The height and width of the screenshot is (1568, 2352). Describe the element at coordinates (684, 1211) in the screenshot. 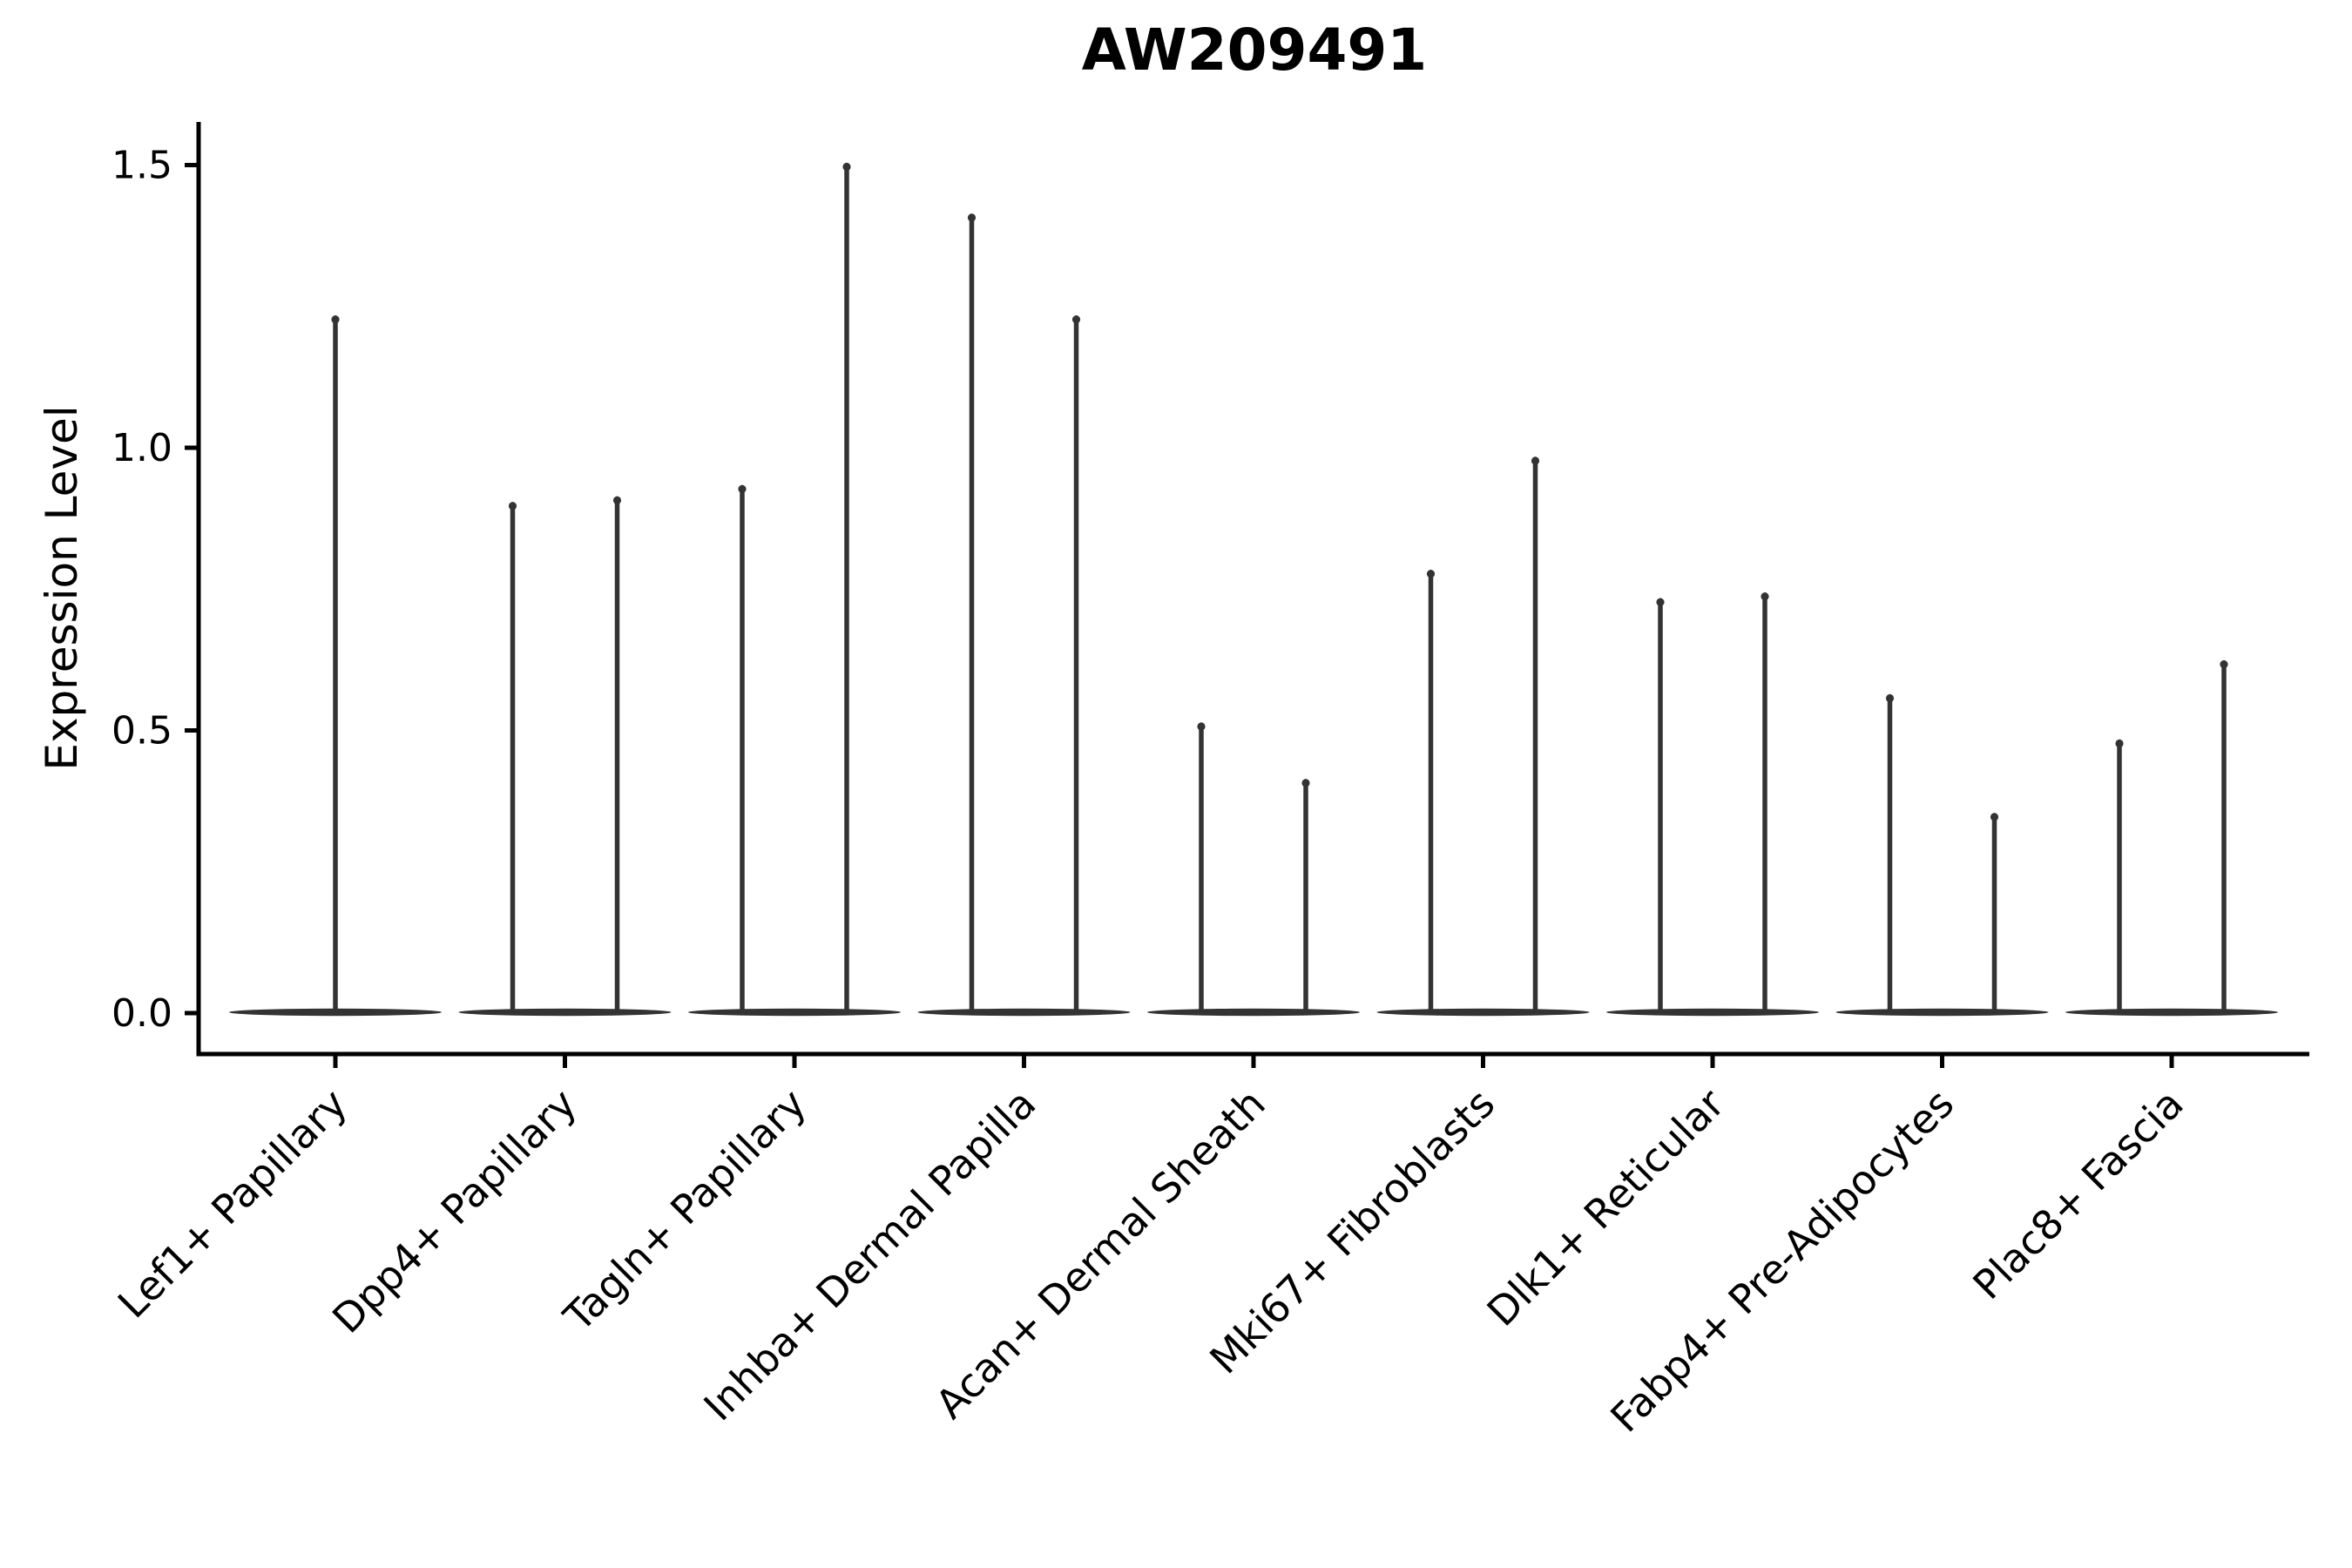

I see `x-tick-label: Tagln+ Papillary` at that location.